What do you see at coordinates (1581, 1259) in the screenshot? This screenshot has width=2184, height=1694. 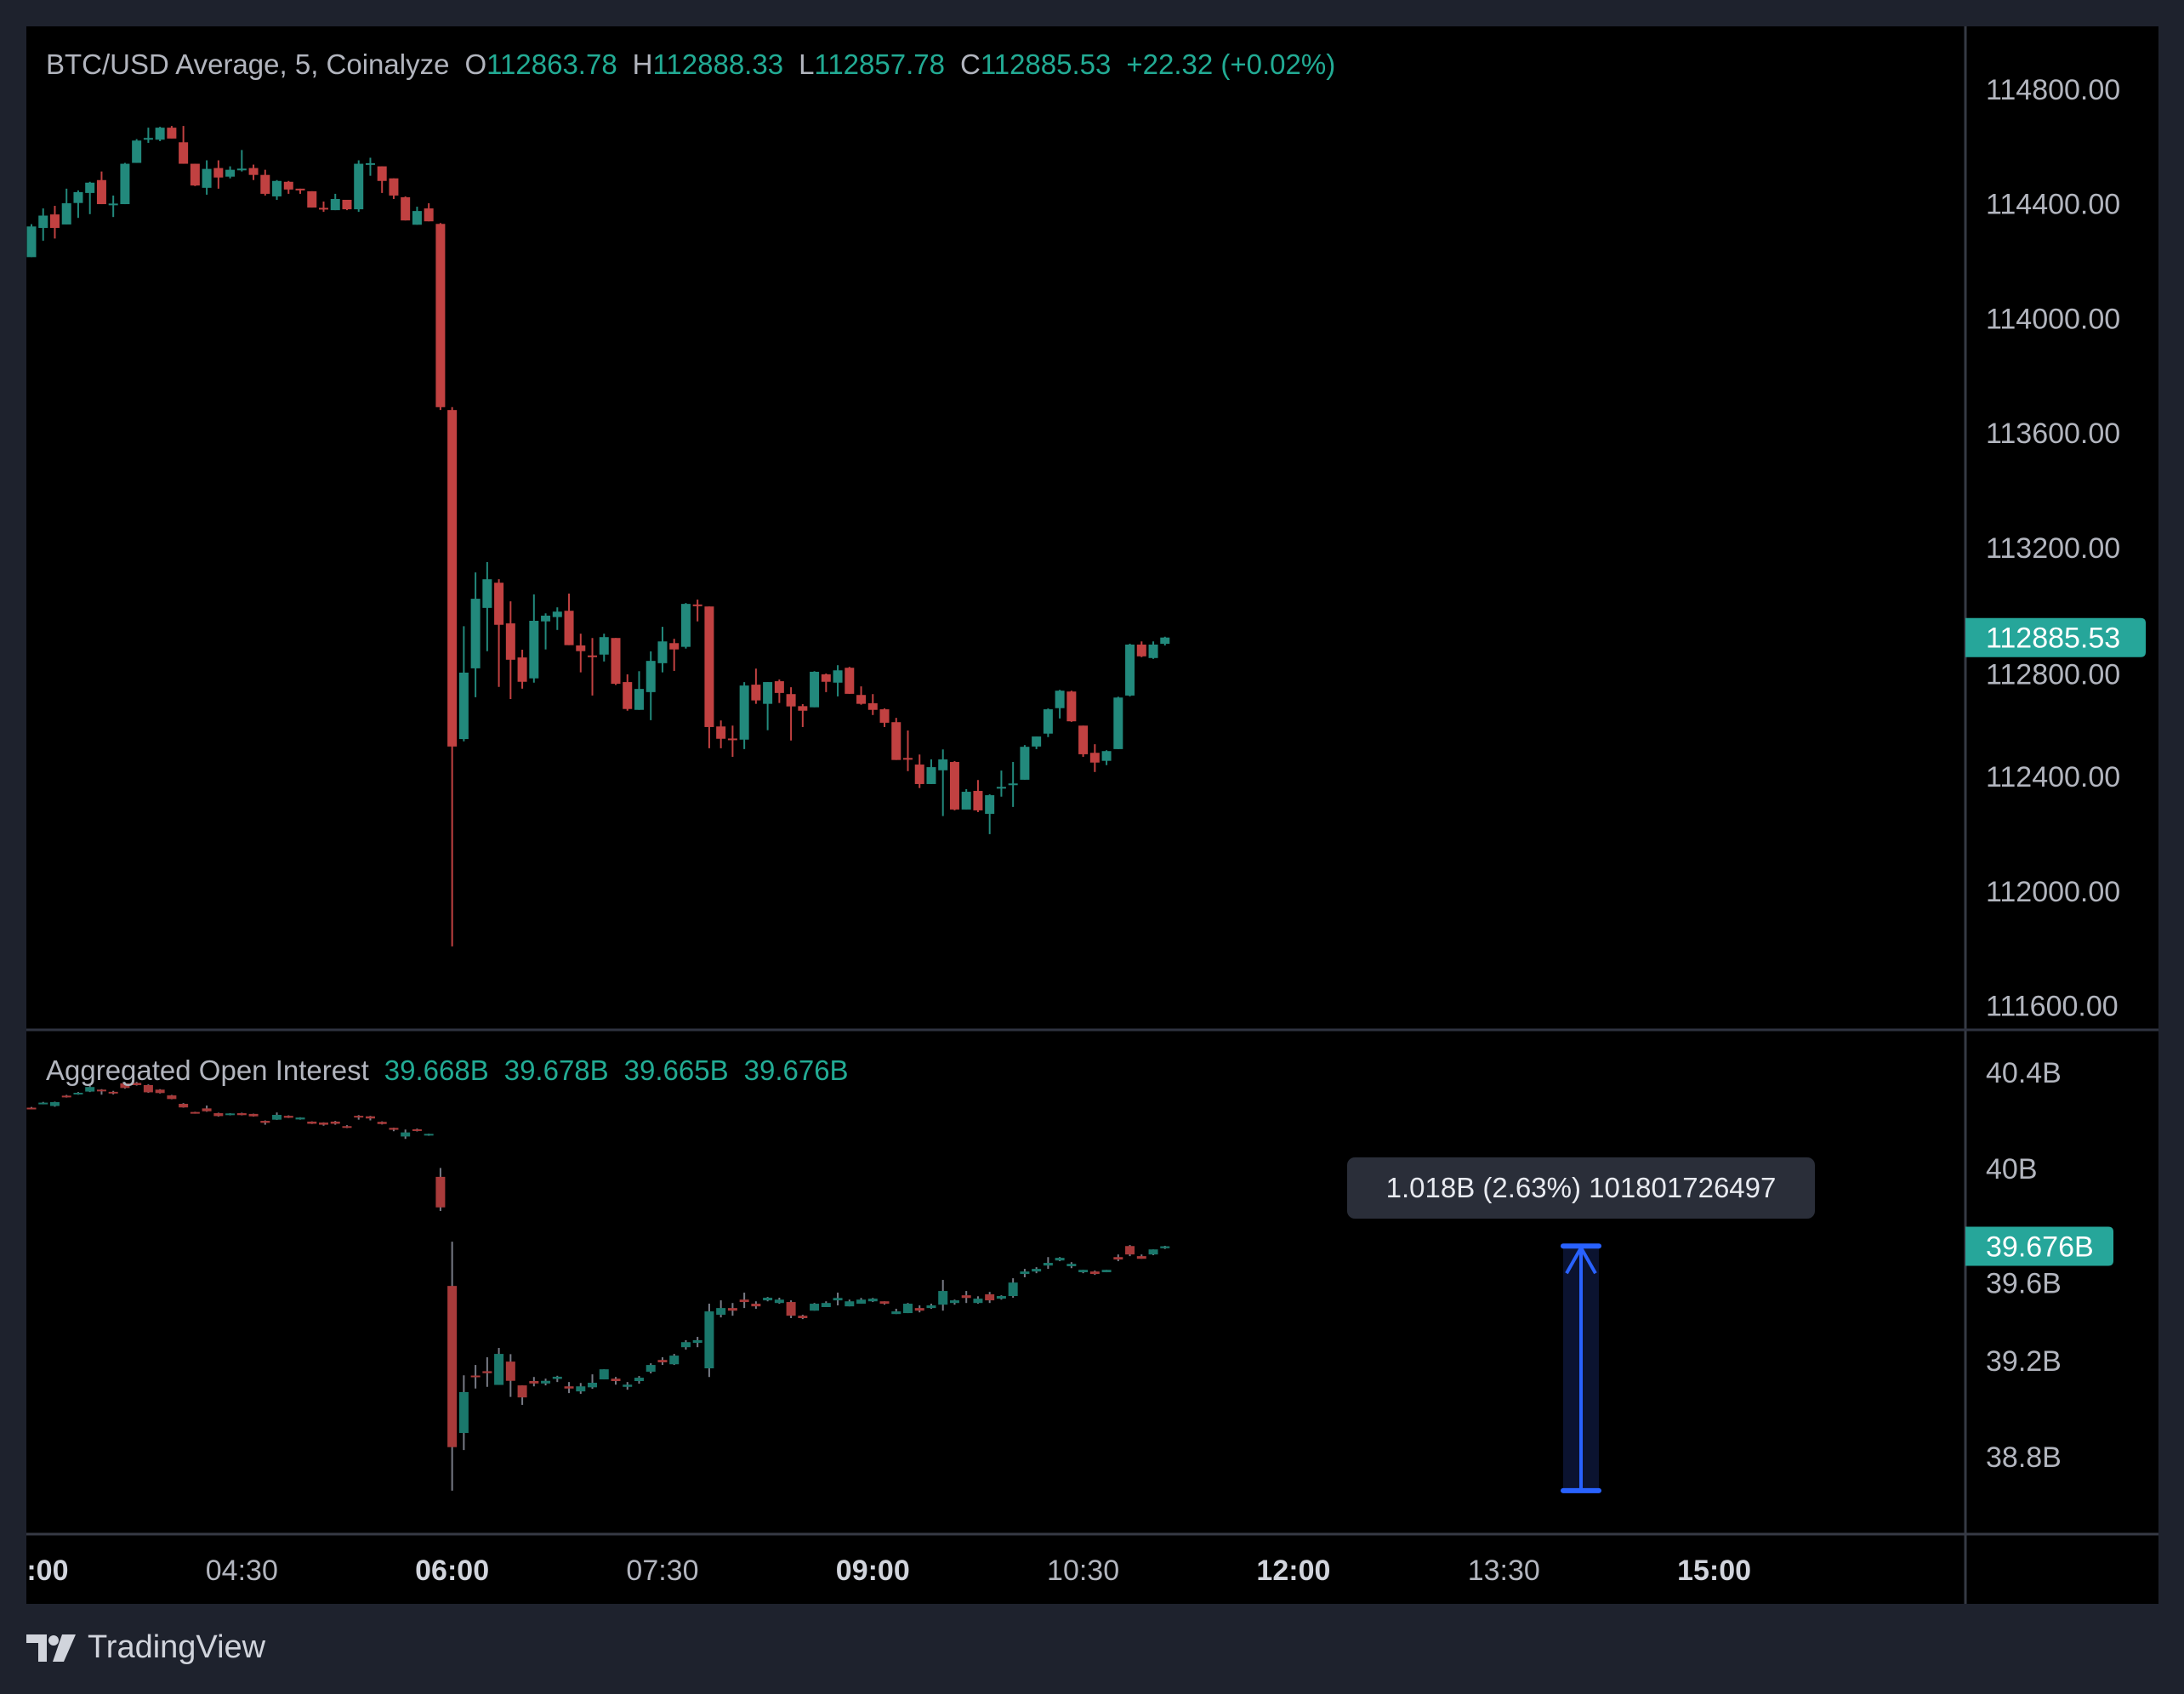 I see `arrow-up-icon` at bounding box center [1581, 1259].